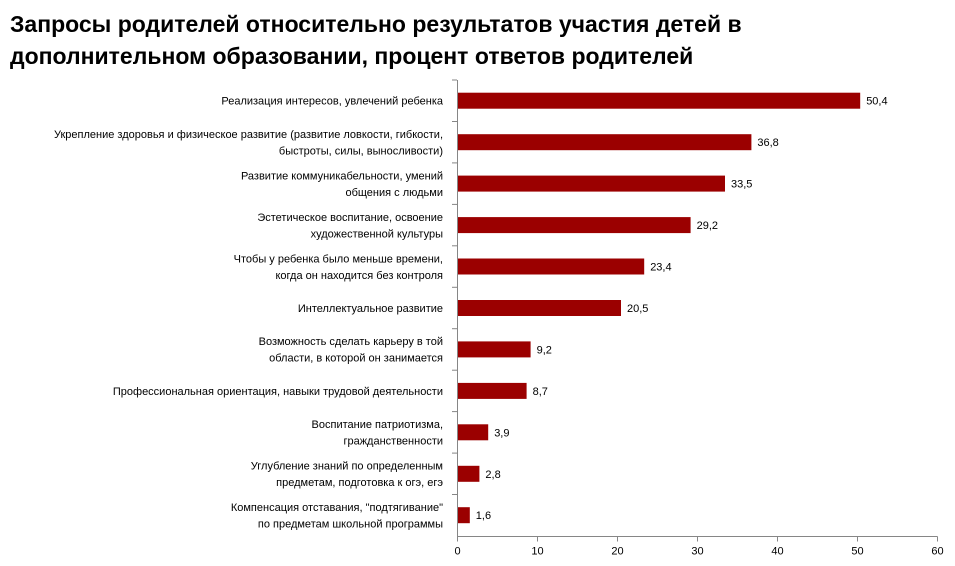 Image resolution: width=955 pixels, height=566 pixels. Describe the element at coordinates (544, 350) in the screenshot. I see `data-label: 9,2` at that location.